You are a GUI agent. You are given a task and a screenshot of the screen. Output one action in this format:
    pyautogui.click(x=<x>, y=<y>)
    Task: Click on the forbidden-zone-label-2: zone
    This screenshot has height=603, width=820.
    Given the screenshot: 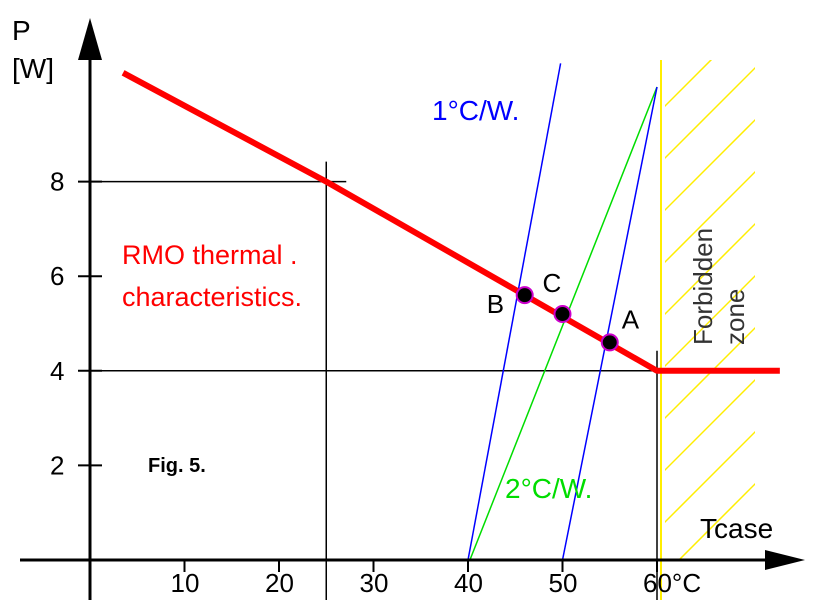 What is the action you would take?
    pyautogui.click(x=735, y=317)
    